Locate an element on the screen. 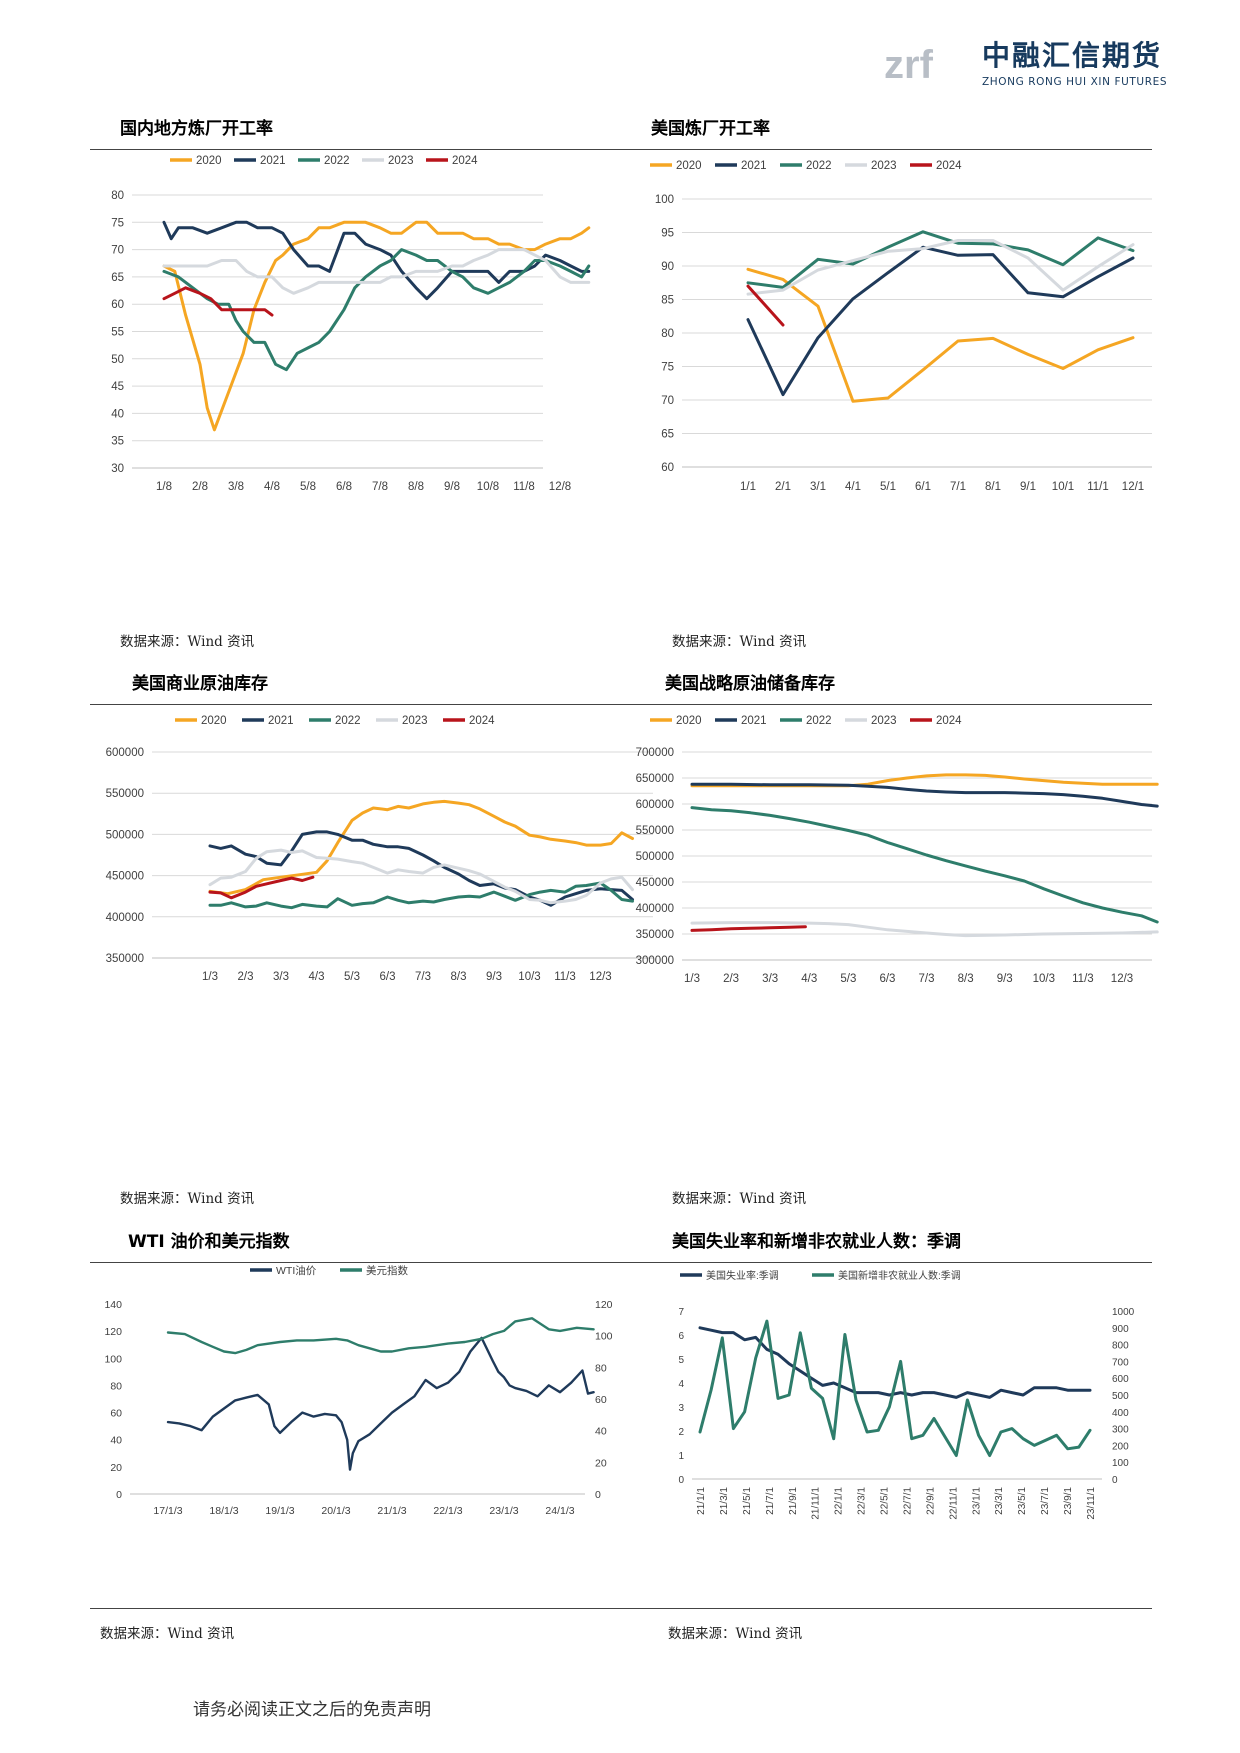 The width and height of the screenshot is (1240, 1753). y-tick-label: 500000 is located at coordinates (655, 857).